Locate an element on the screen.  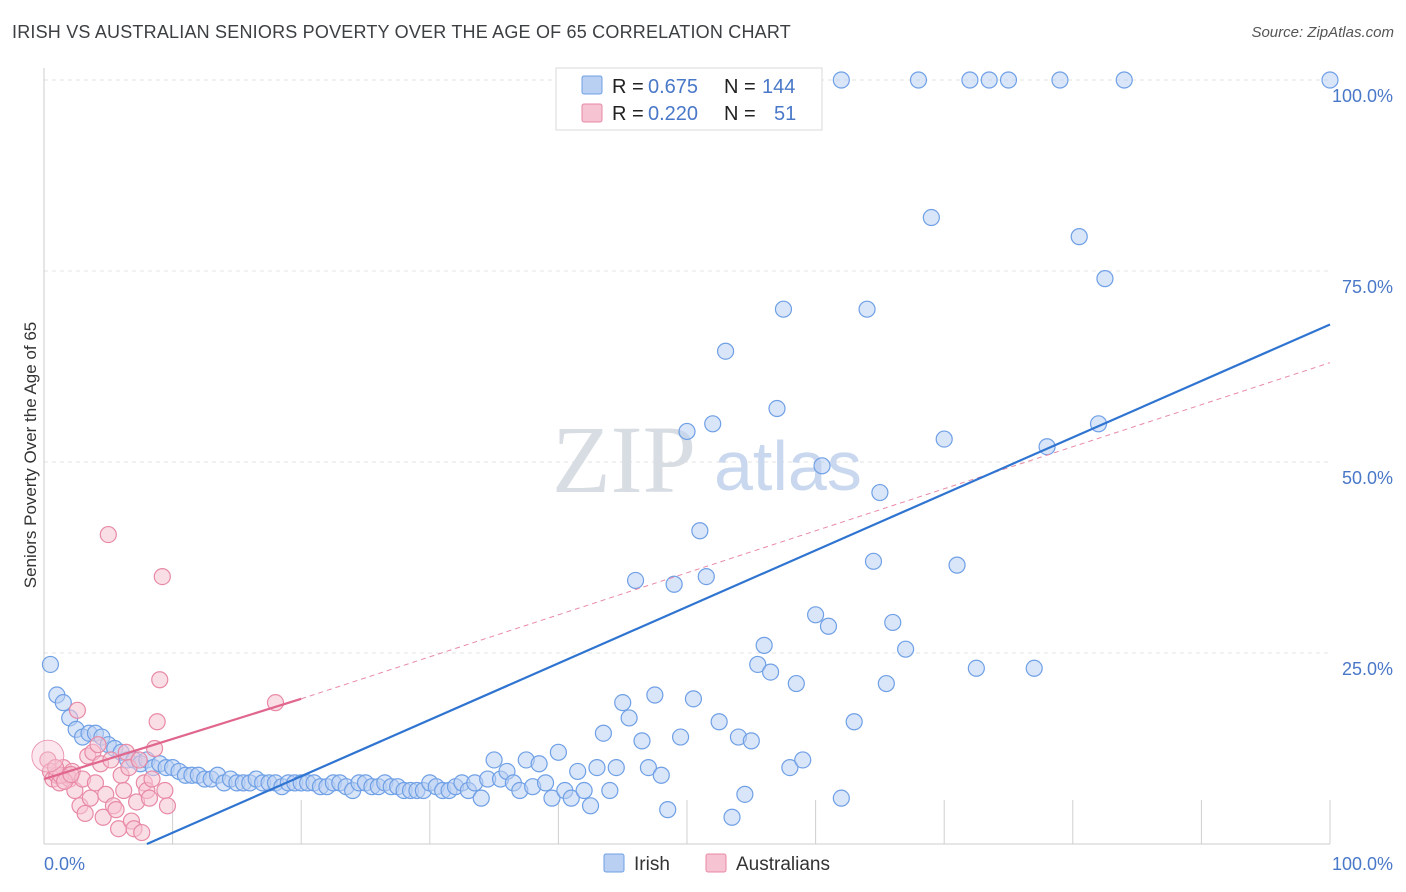
y-tick-labels: 25.0% 50.0% 75.0% 100.0% is located at coordinates (1362, 382).